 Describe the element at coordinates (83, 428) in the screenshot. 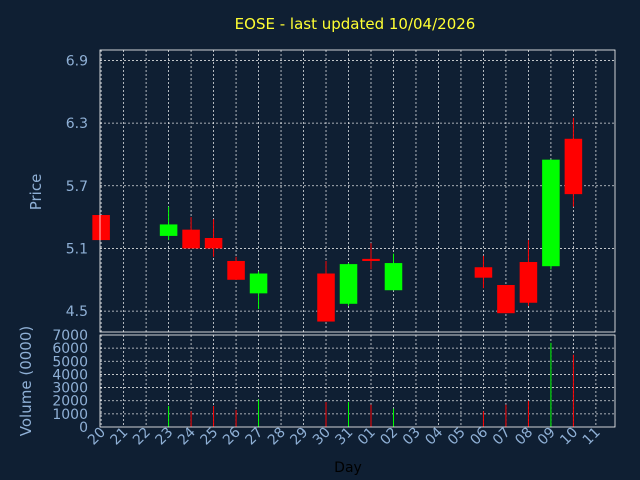

I see `volume-tick-label: 0` at that location.